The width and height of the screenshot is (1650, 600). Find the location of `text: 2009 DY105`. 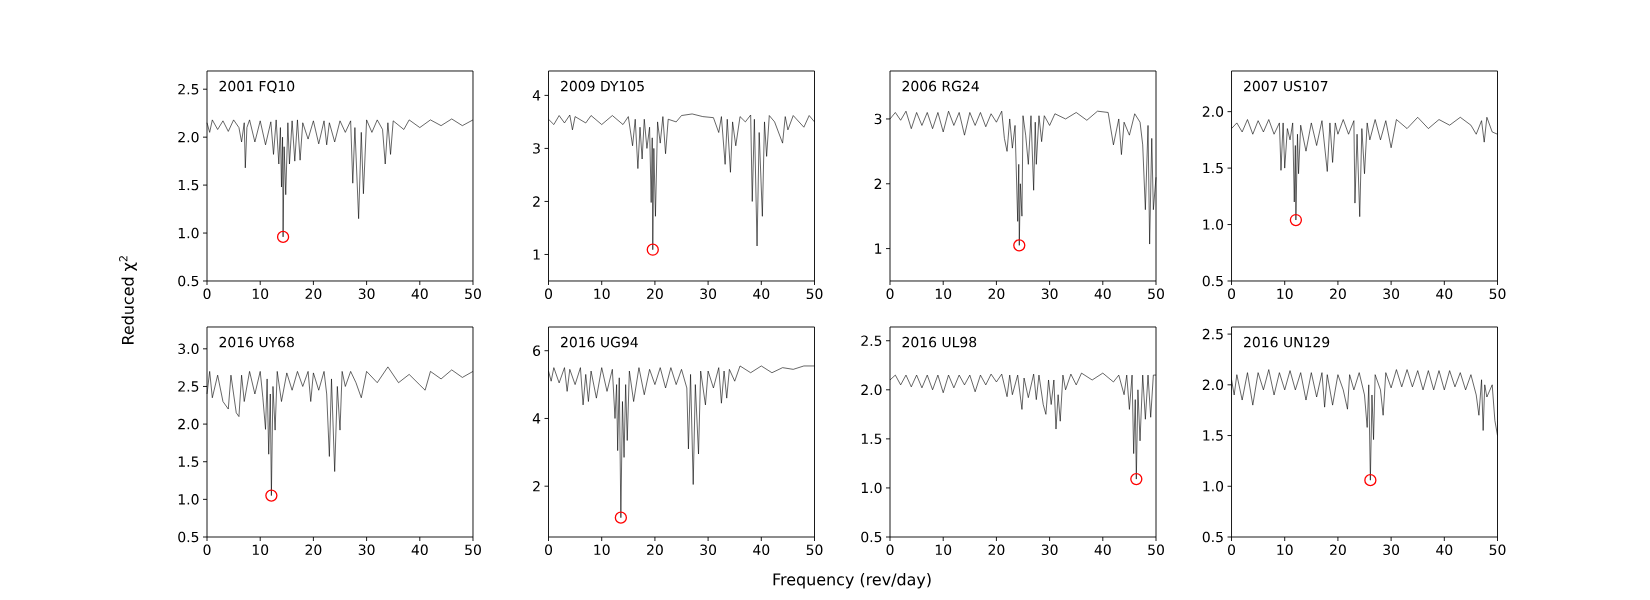

text: 2009 DY105 is located at coordinates (602, 86).